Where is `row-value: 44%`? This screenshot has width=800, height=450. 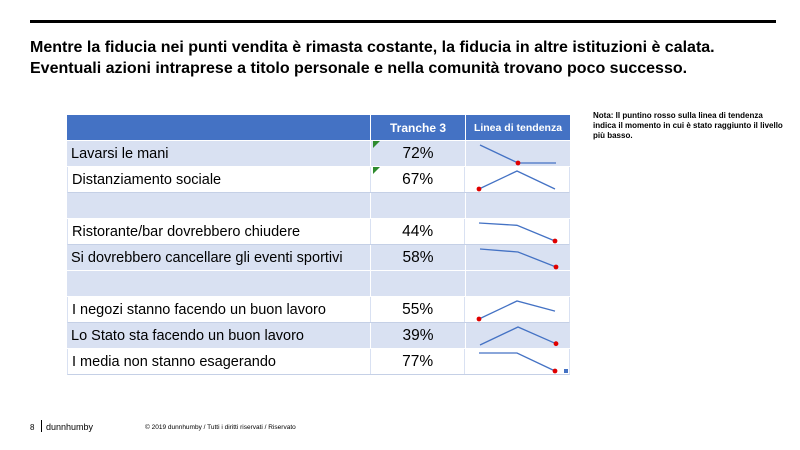
row-value: 44% is located at coordinates (417, 231).